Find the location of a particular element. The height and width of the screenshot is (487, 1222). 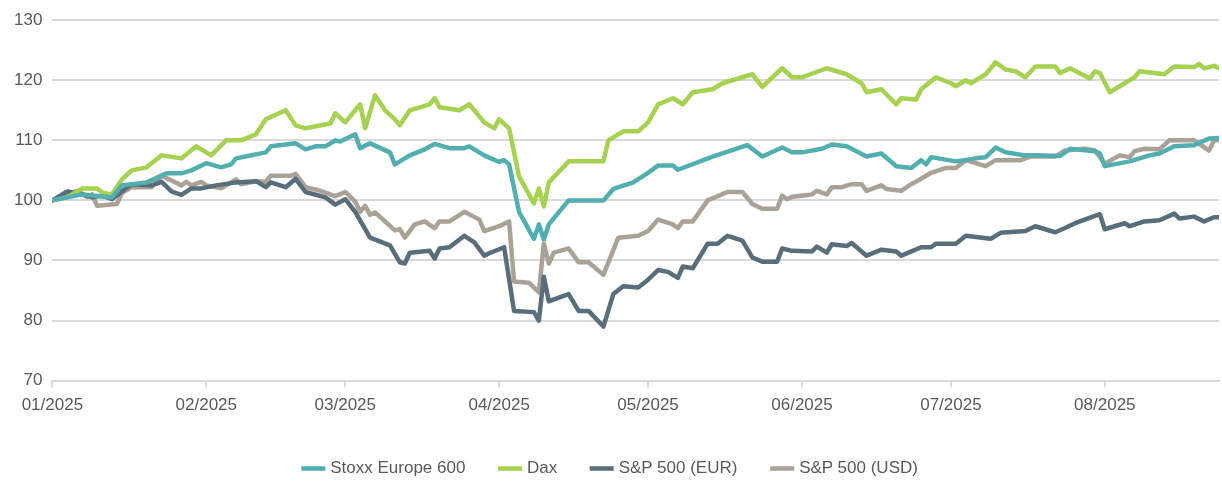

x-tick-label: 07/2025 is located at coordinates (951, 405).